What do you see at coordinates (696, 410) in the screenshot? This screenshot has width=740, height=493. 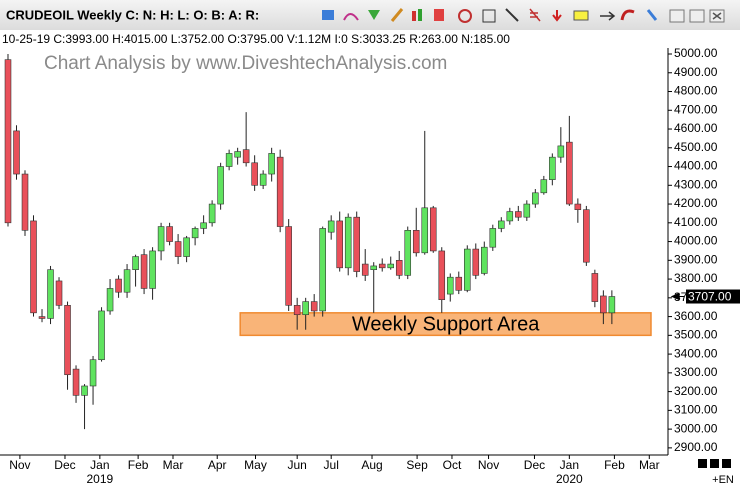 I see `y-tick-label: 3100.00` at bounding box center [696, 410].